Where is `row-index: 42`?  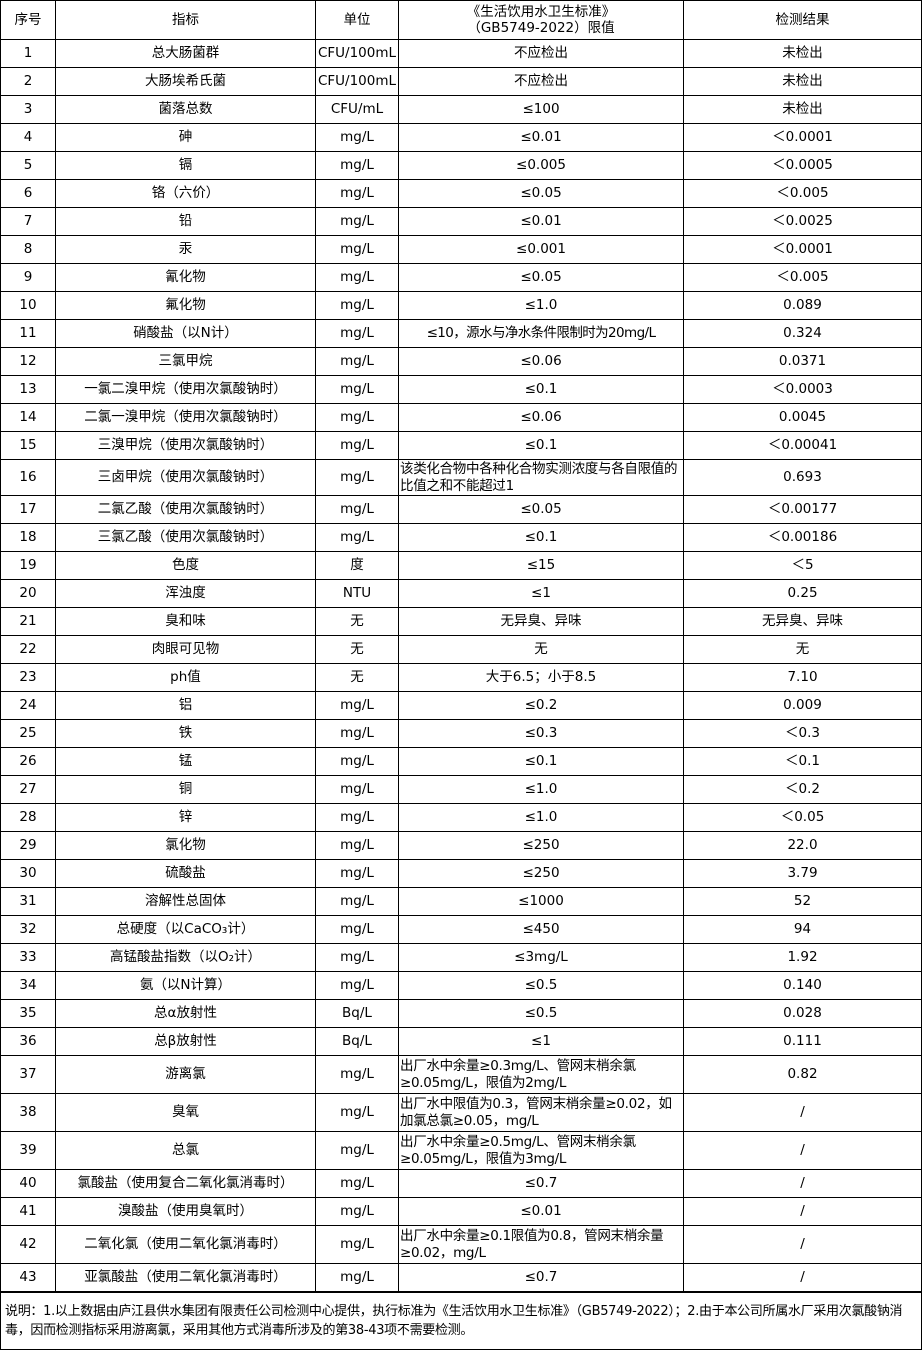 row-index: 42 is located at coordinates (28, 1244).